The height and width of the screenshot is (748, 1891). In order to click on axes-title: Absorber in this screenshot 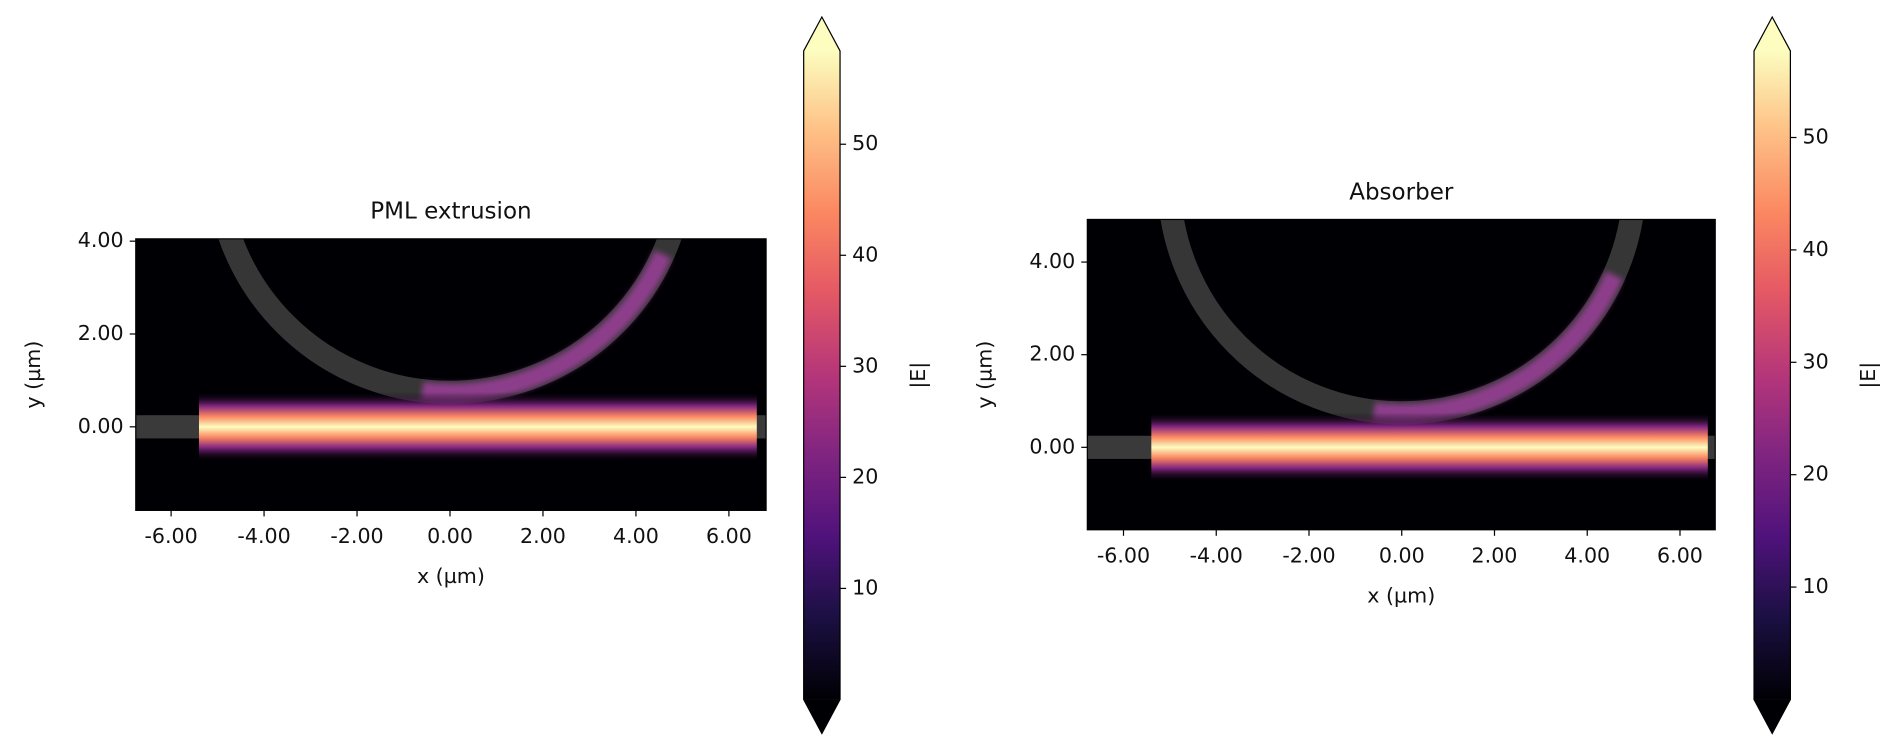, I will do `click(1401, 192)`.